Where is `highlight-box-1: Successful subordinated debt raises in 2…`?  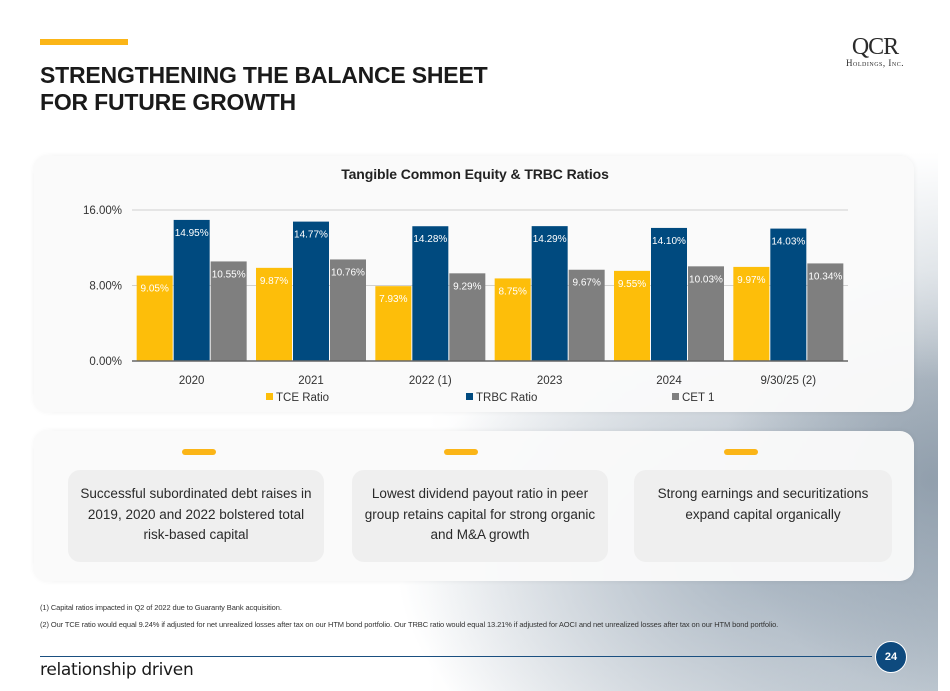
highlight-box-1: Successful subordinated debt raises in 2… is located at coordinates (196, 516).